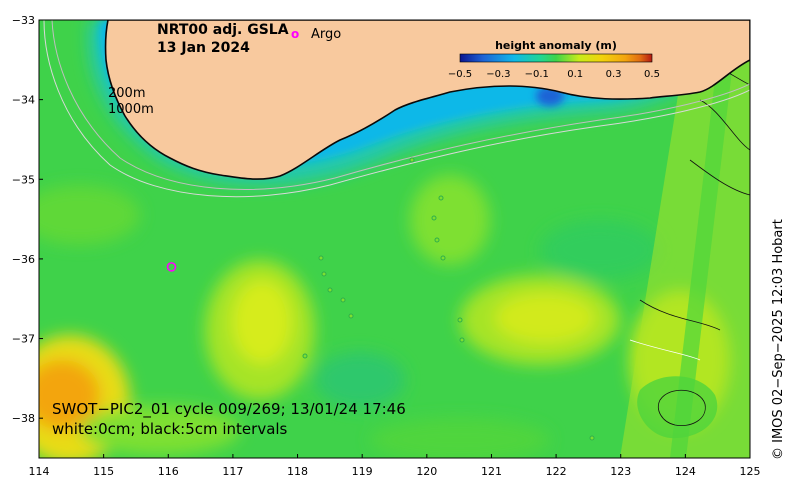 Image resolution: width=791 pixels, height=496 pixels. I want to click on lon-tick-label: 116, so click(168, 471).